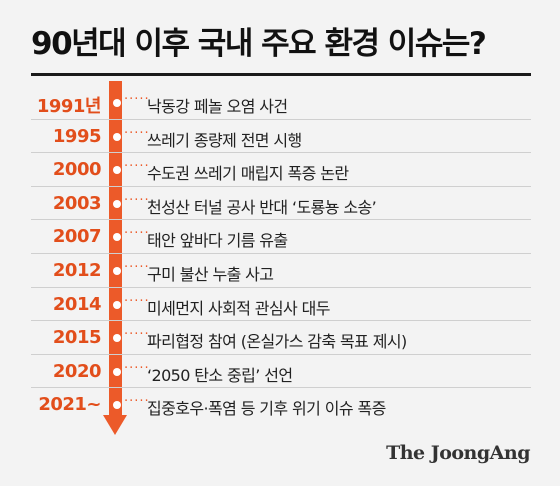 The width and height of the screenshot is (560, 486). What do you see at coordinates (115, 248) in the screenshot?
I see `timeline-bar` at bounding box center [115, 248].